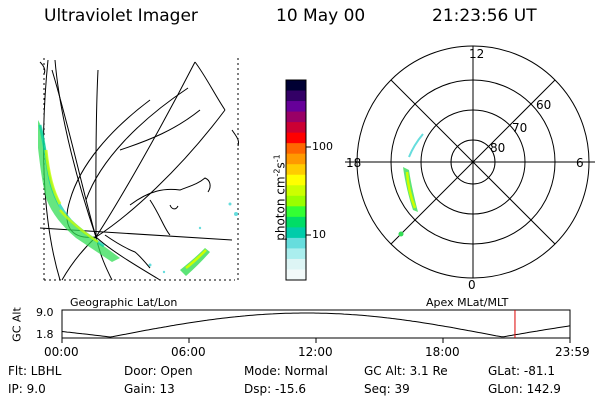  I want to click on status-glat: GLat: -81.1, so click(521, 371).